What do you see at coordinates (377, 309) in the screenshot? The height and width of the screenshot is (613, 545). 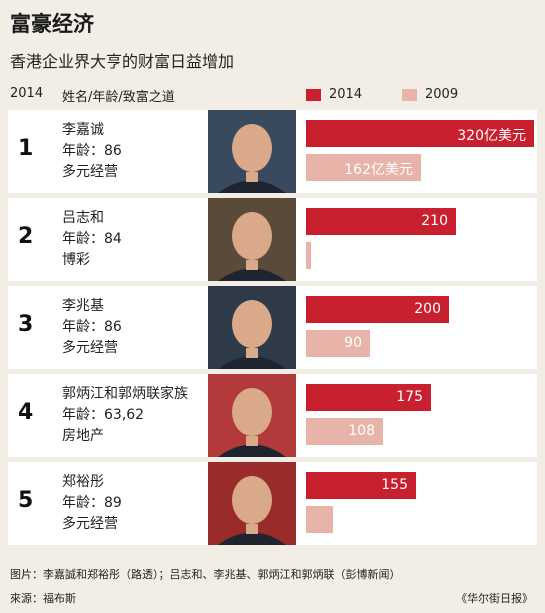 I see `bar-2014: 200` at bounding box center [377, 309].